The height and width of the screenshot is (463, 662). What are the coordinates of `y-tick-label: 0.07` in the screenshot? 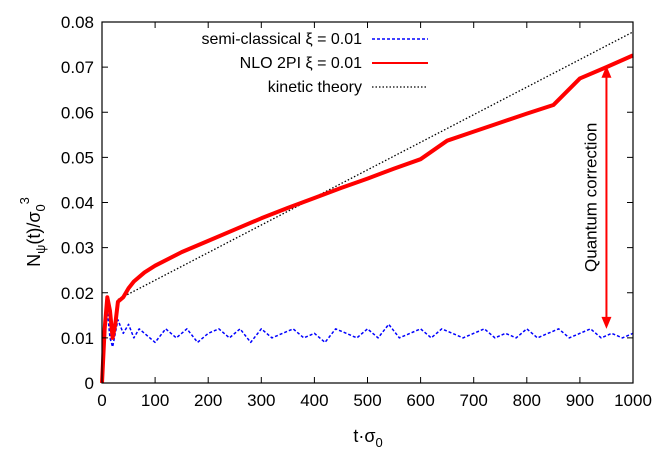 It's located at (77, 67).